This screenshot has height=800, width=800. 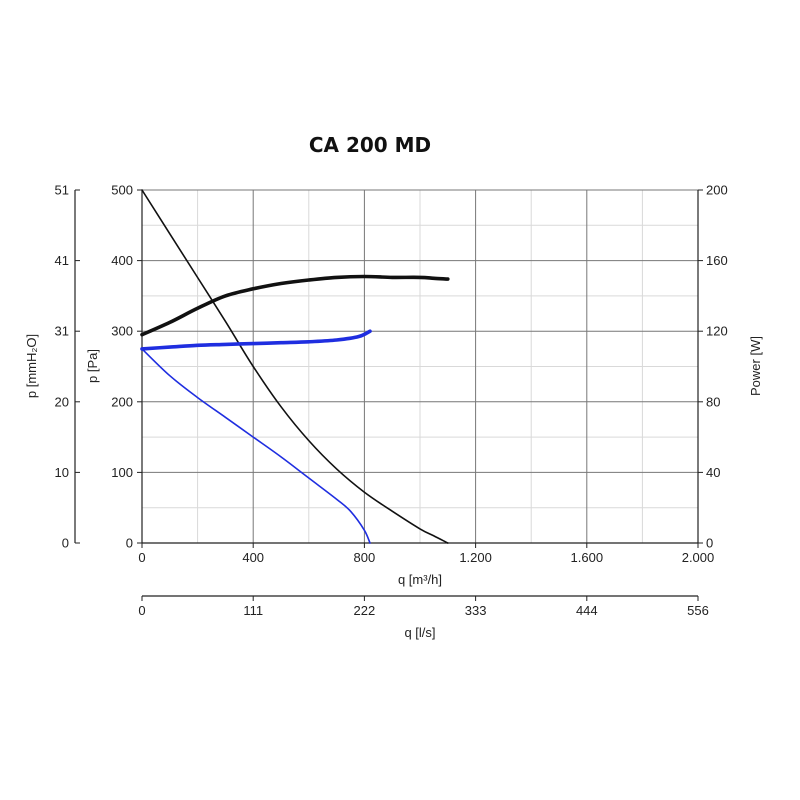 What do you see at coordinates (62, 331) in the screenshot?
I see `y-outer-tick-label: 31` at bounding box center [62, 331].